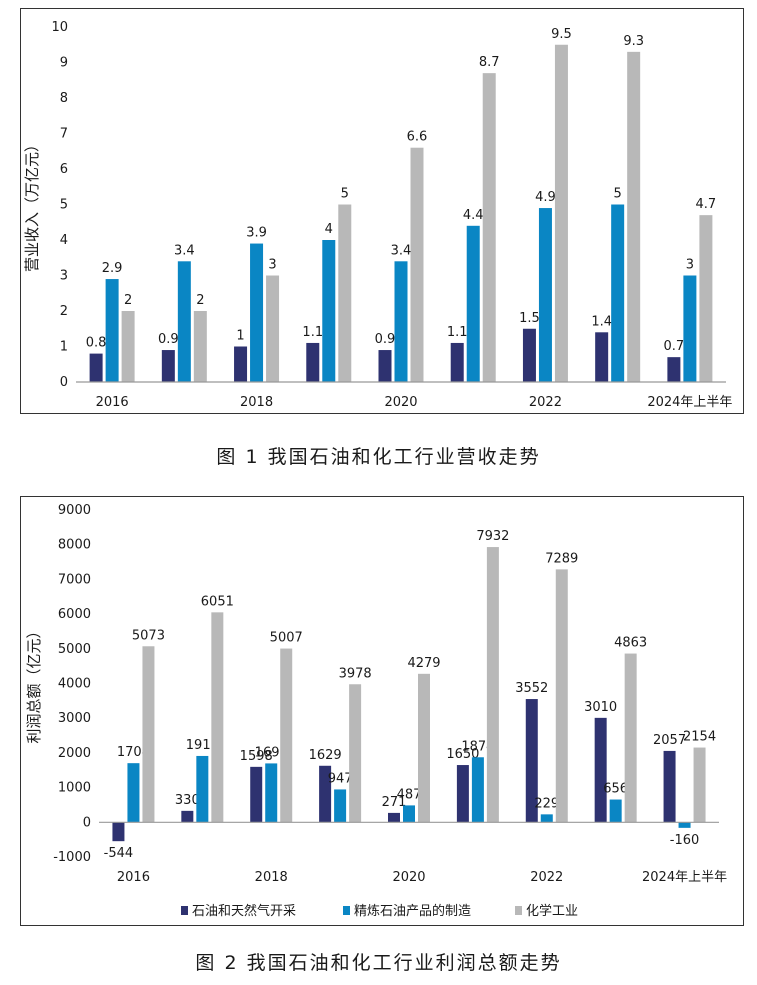  I want to click on data-label: 0.7, so click(674, 346).